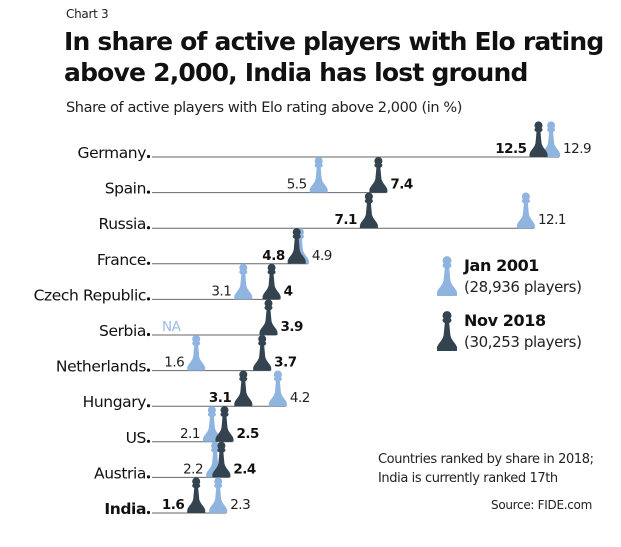 This screenshot has width=621, height=547. What do you see at coordinates (285, 363) in the screenshot?
I see `value-label-nov-2018-netherlands: 3.7` at bounding box center [285, 363].